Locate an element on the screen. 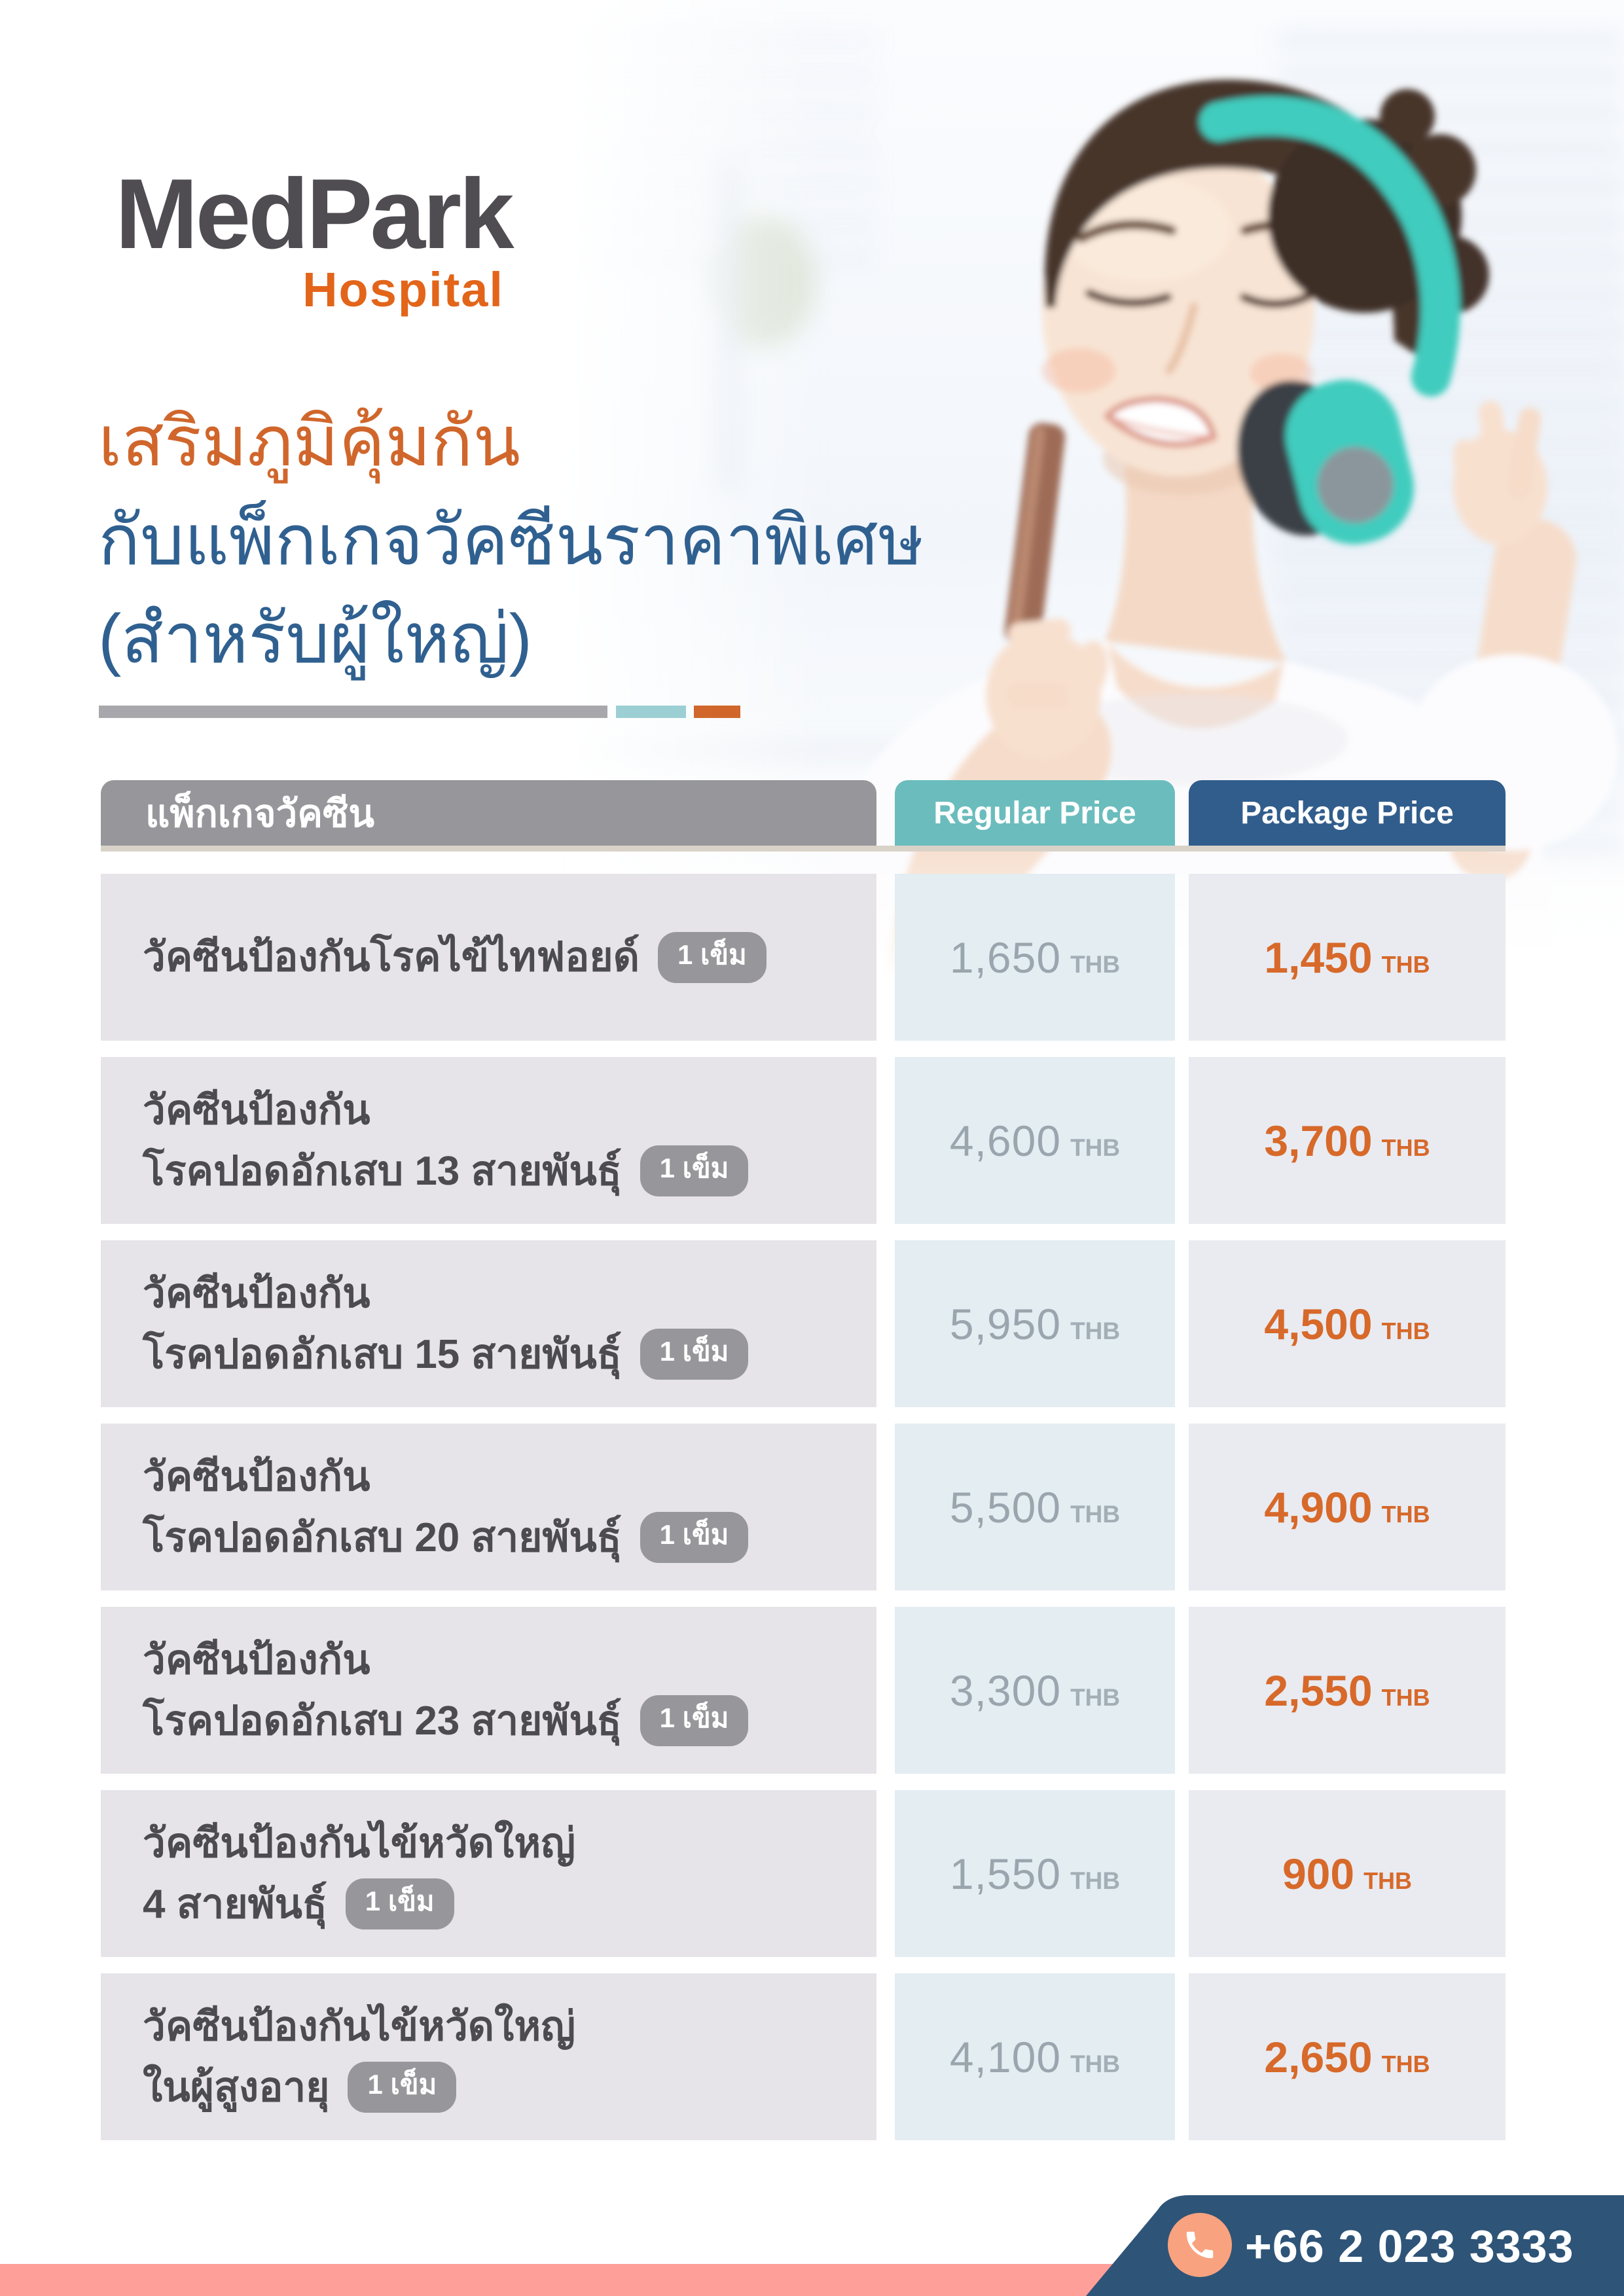 This screenshot has width=1624, height=2296. regular-price-cell: 1,550 THB is located at coordinates (1035, 1873).